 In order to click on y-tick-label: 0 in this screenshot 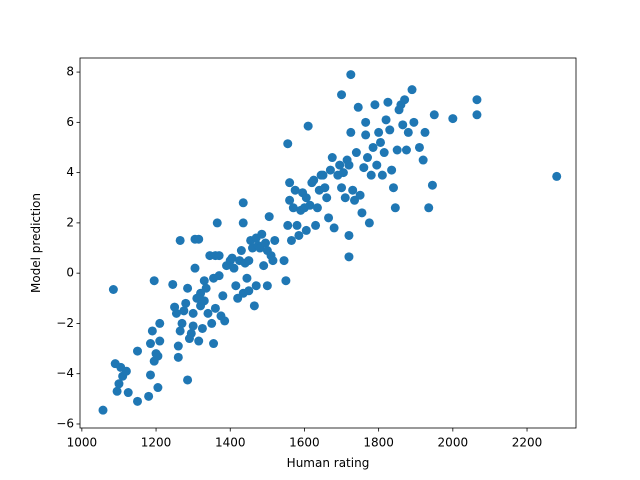, I will do `click(70, 273)`.